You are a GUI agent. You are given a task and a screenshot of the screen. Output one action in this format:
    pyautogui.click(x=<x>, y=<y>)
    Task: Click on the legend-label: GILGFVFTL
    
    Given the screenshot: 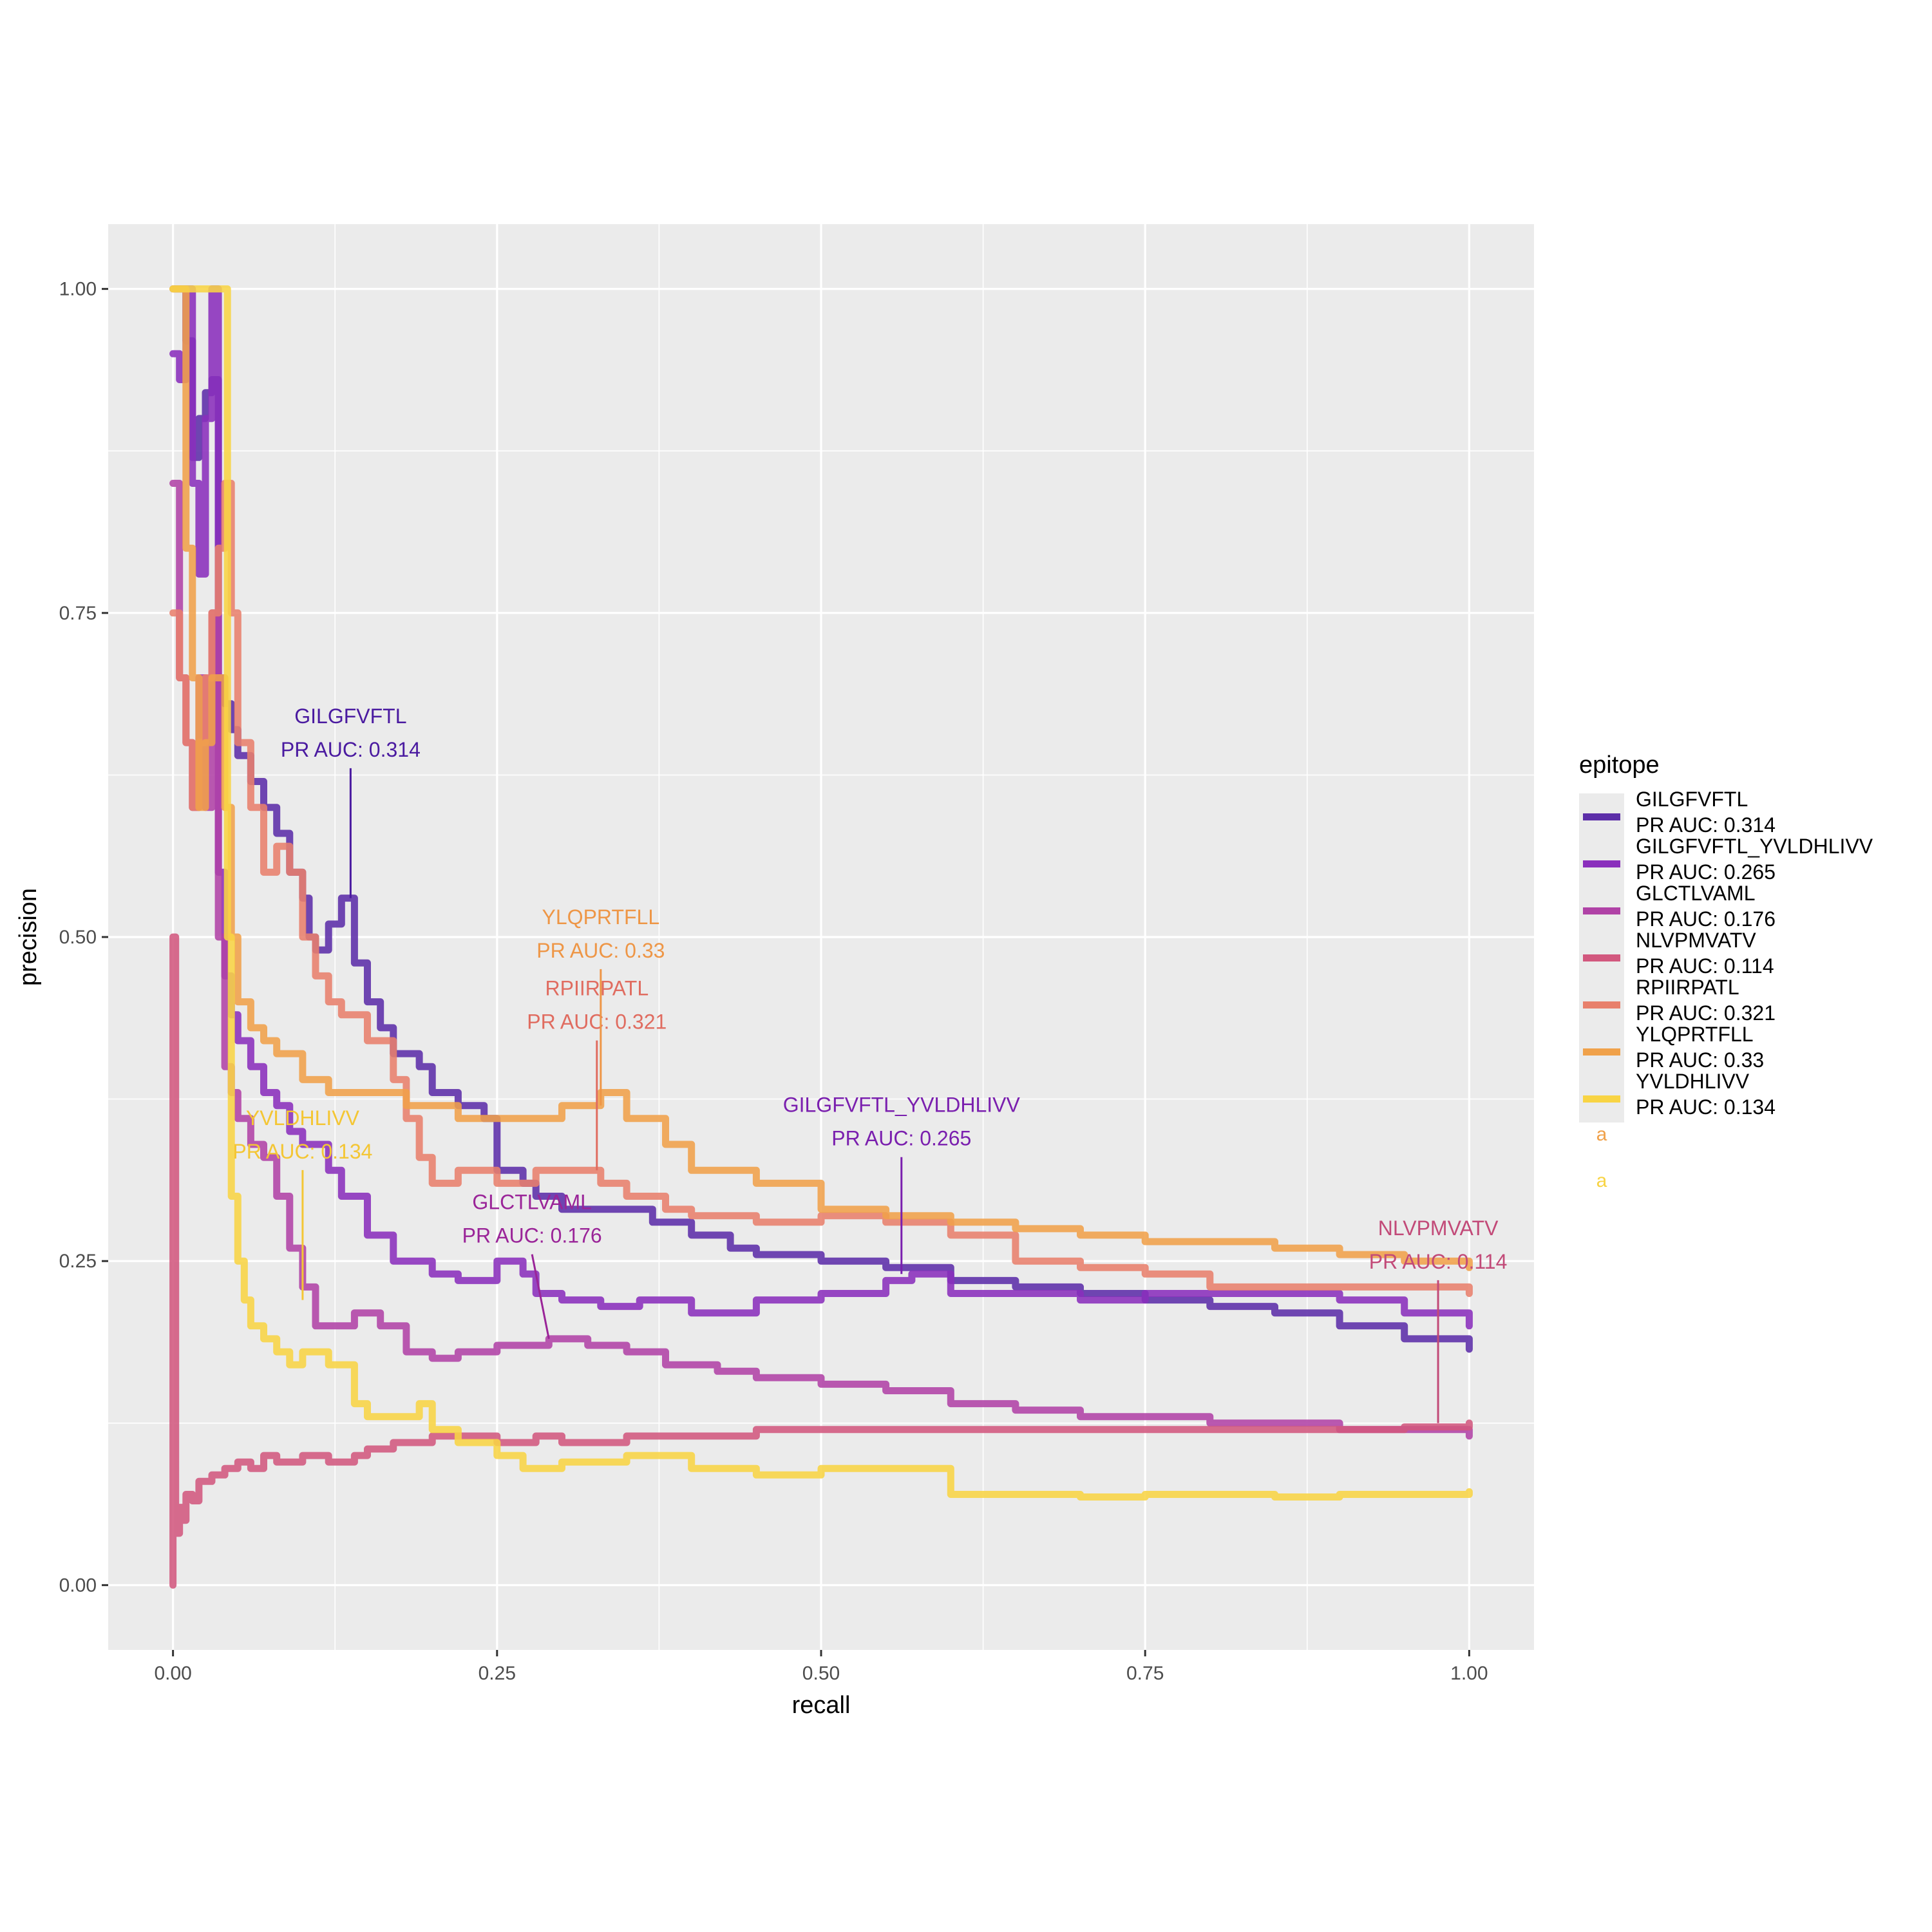 What is the action you would take?
    pyautogui.click(x=1692, y=799)
    